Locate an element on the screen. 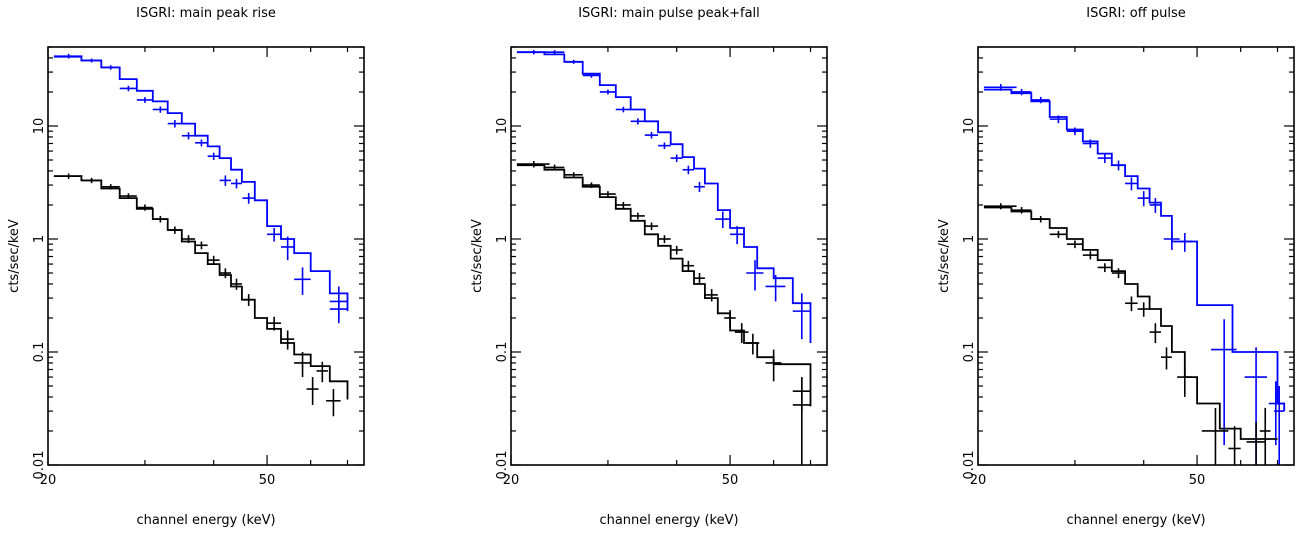  y-tick-label: 0.01 is located at coordinates (502, 465).